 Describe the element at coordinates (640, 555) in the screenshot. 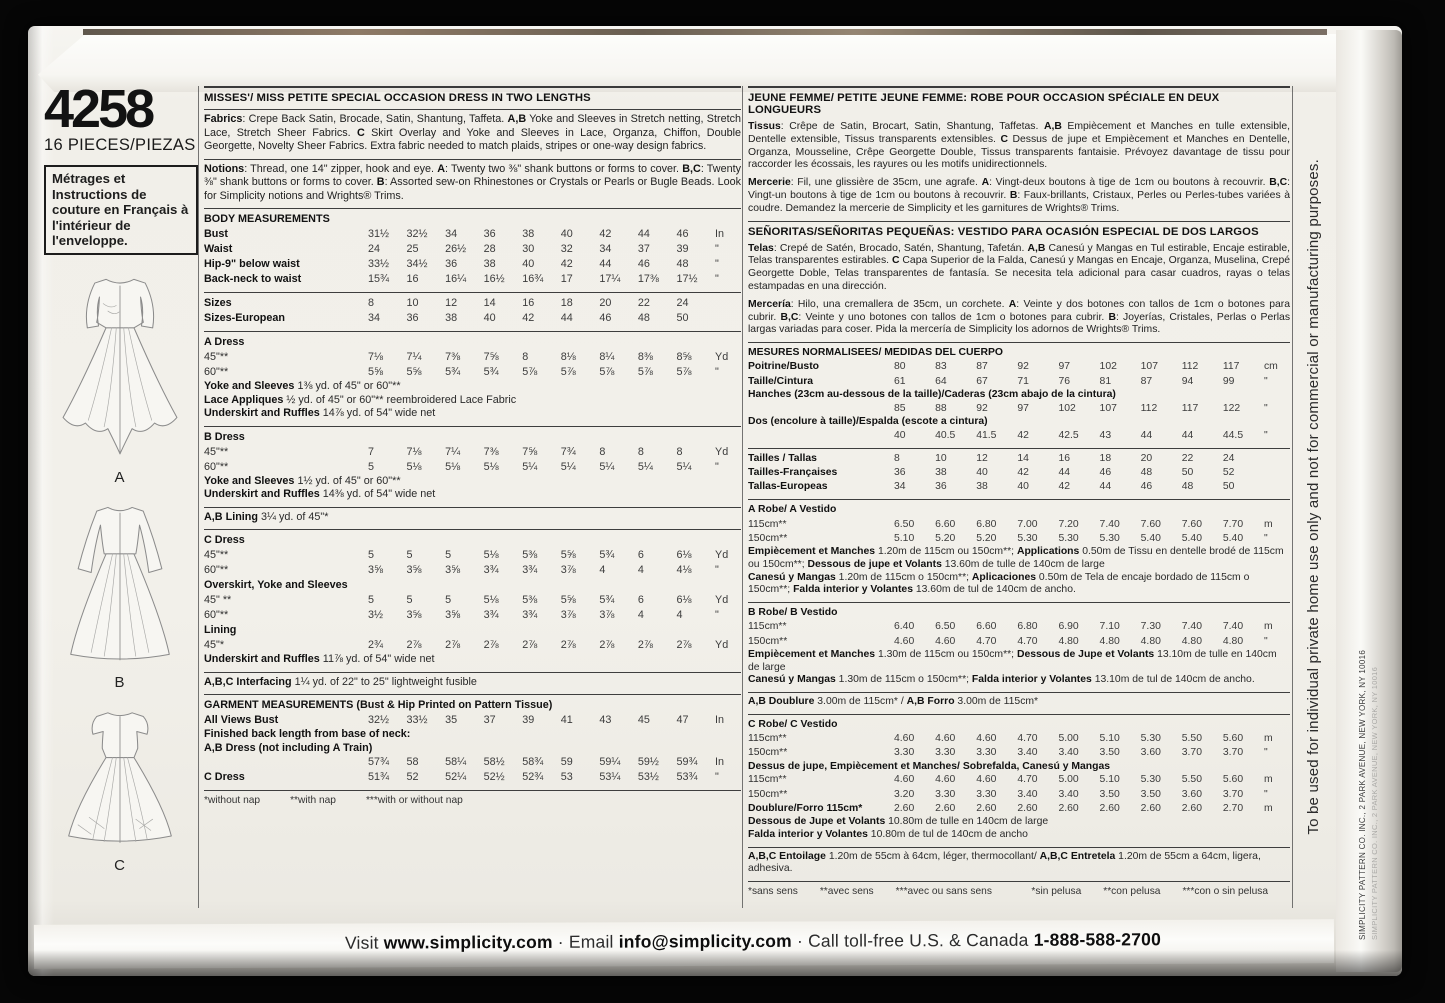

I see `value-cell: 6` at that location.